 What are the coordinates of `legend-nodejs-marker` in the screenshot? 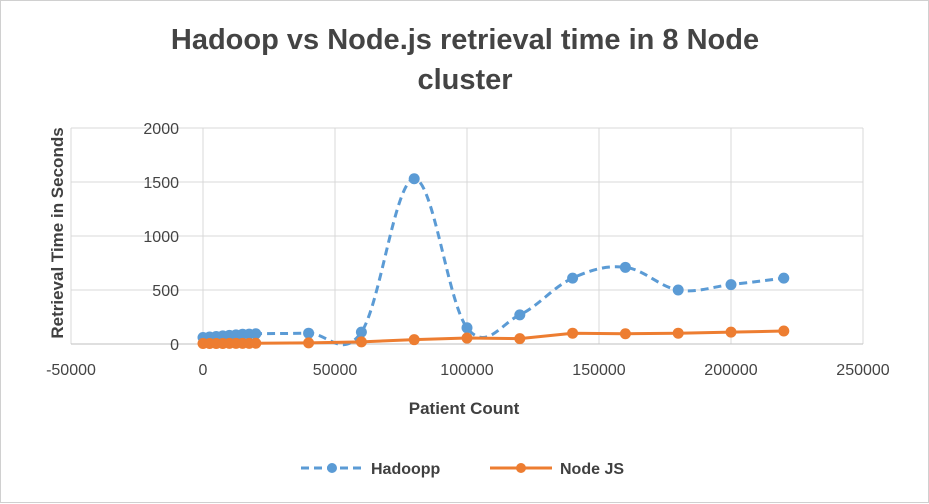 It's located at (521, 468).